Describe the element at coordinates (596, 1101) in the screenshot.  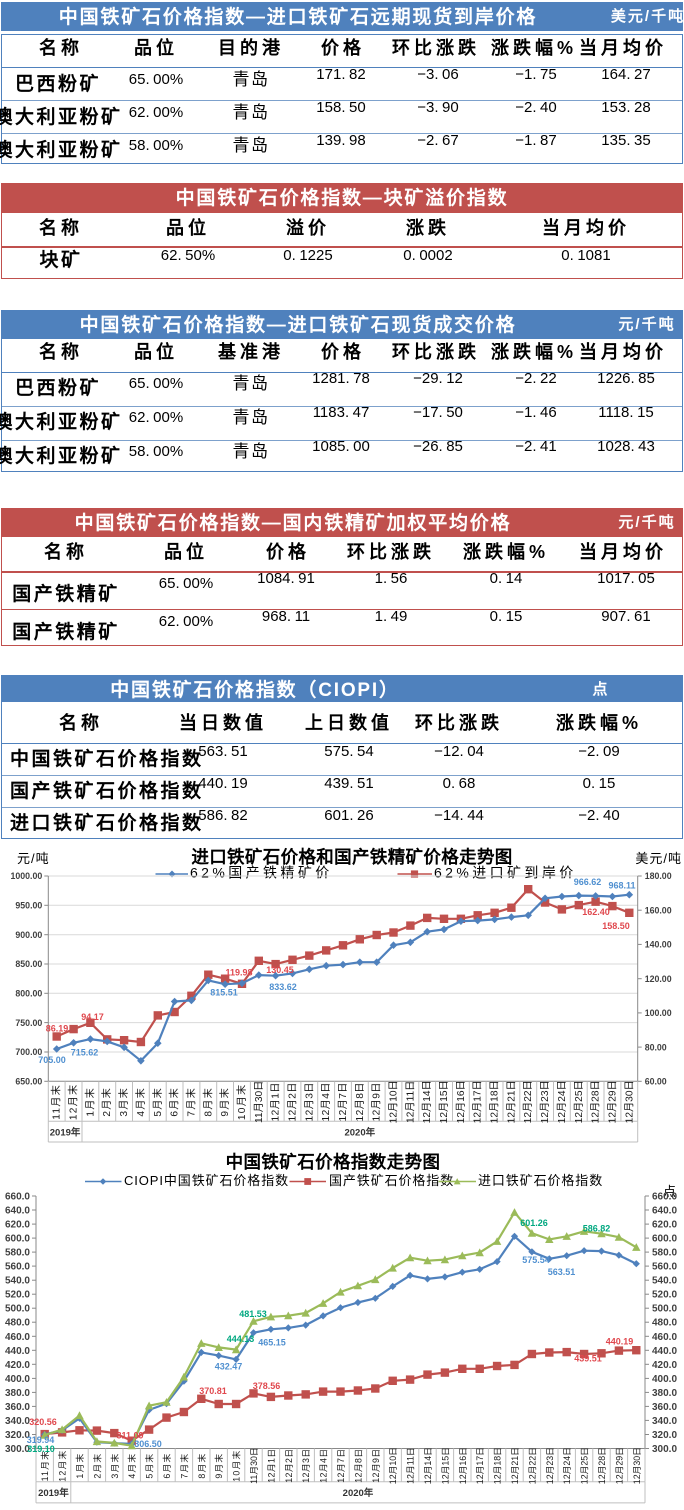
I see `svg-text: 12月28日` at that location.